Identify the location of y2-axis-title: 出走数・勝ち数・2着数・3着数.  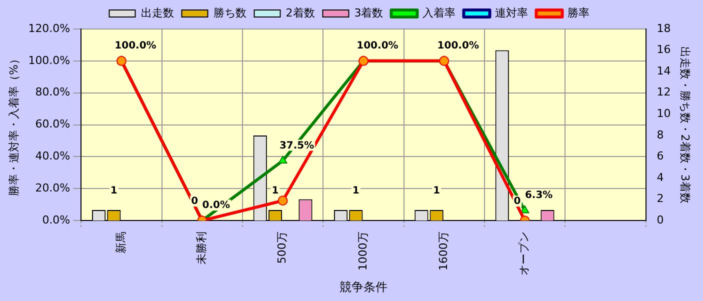
(685, 125).